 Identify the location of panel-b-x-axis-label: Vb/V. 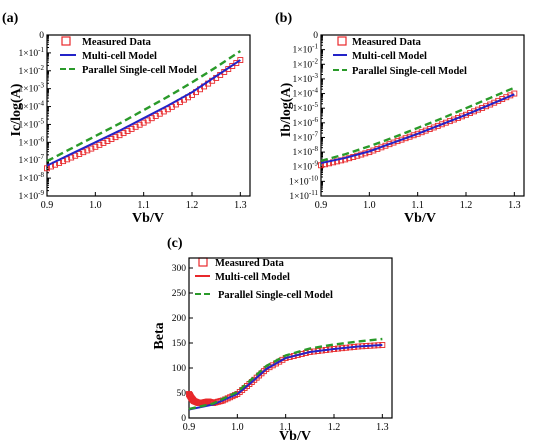
(420, 218).